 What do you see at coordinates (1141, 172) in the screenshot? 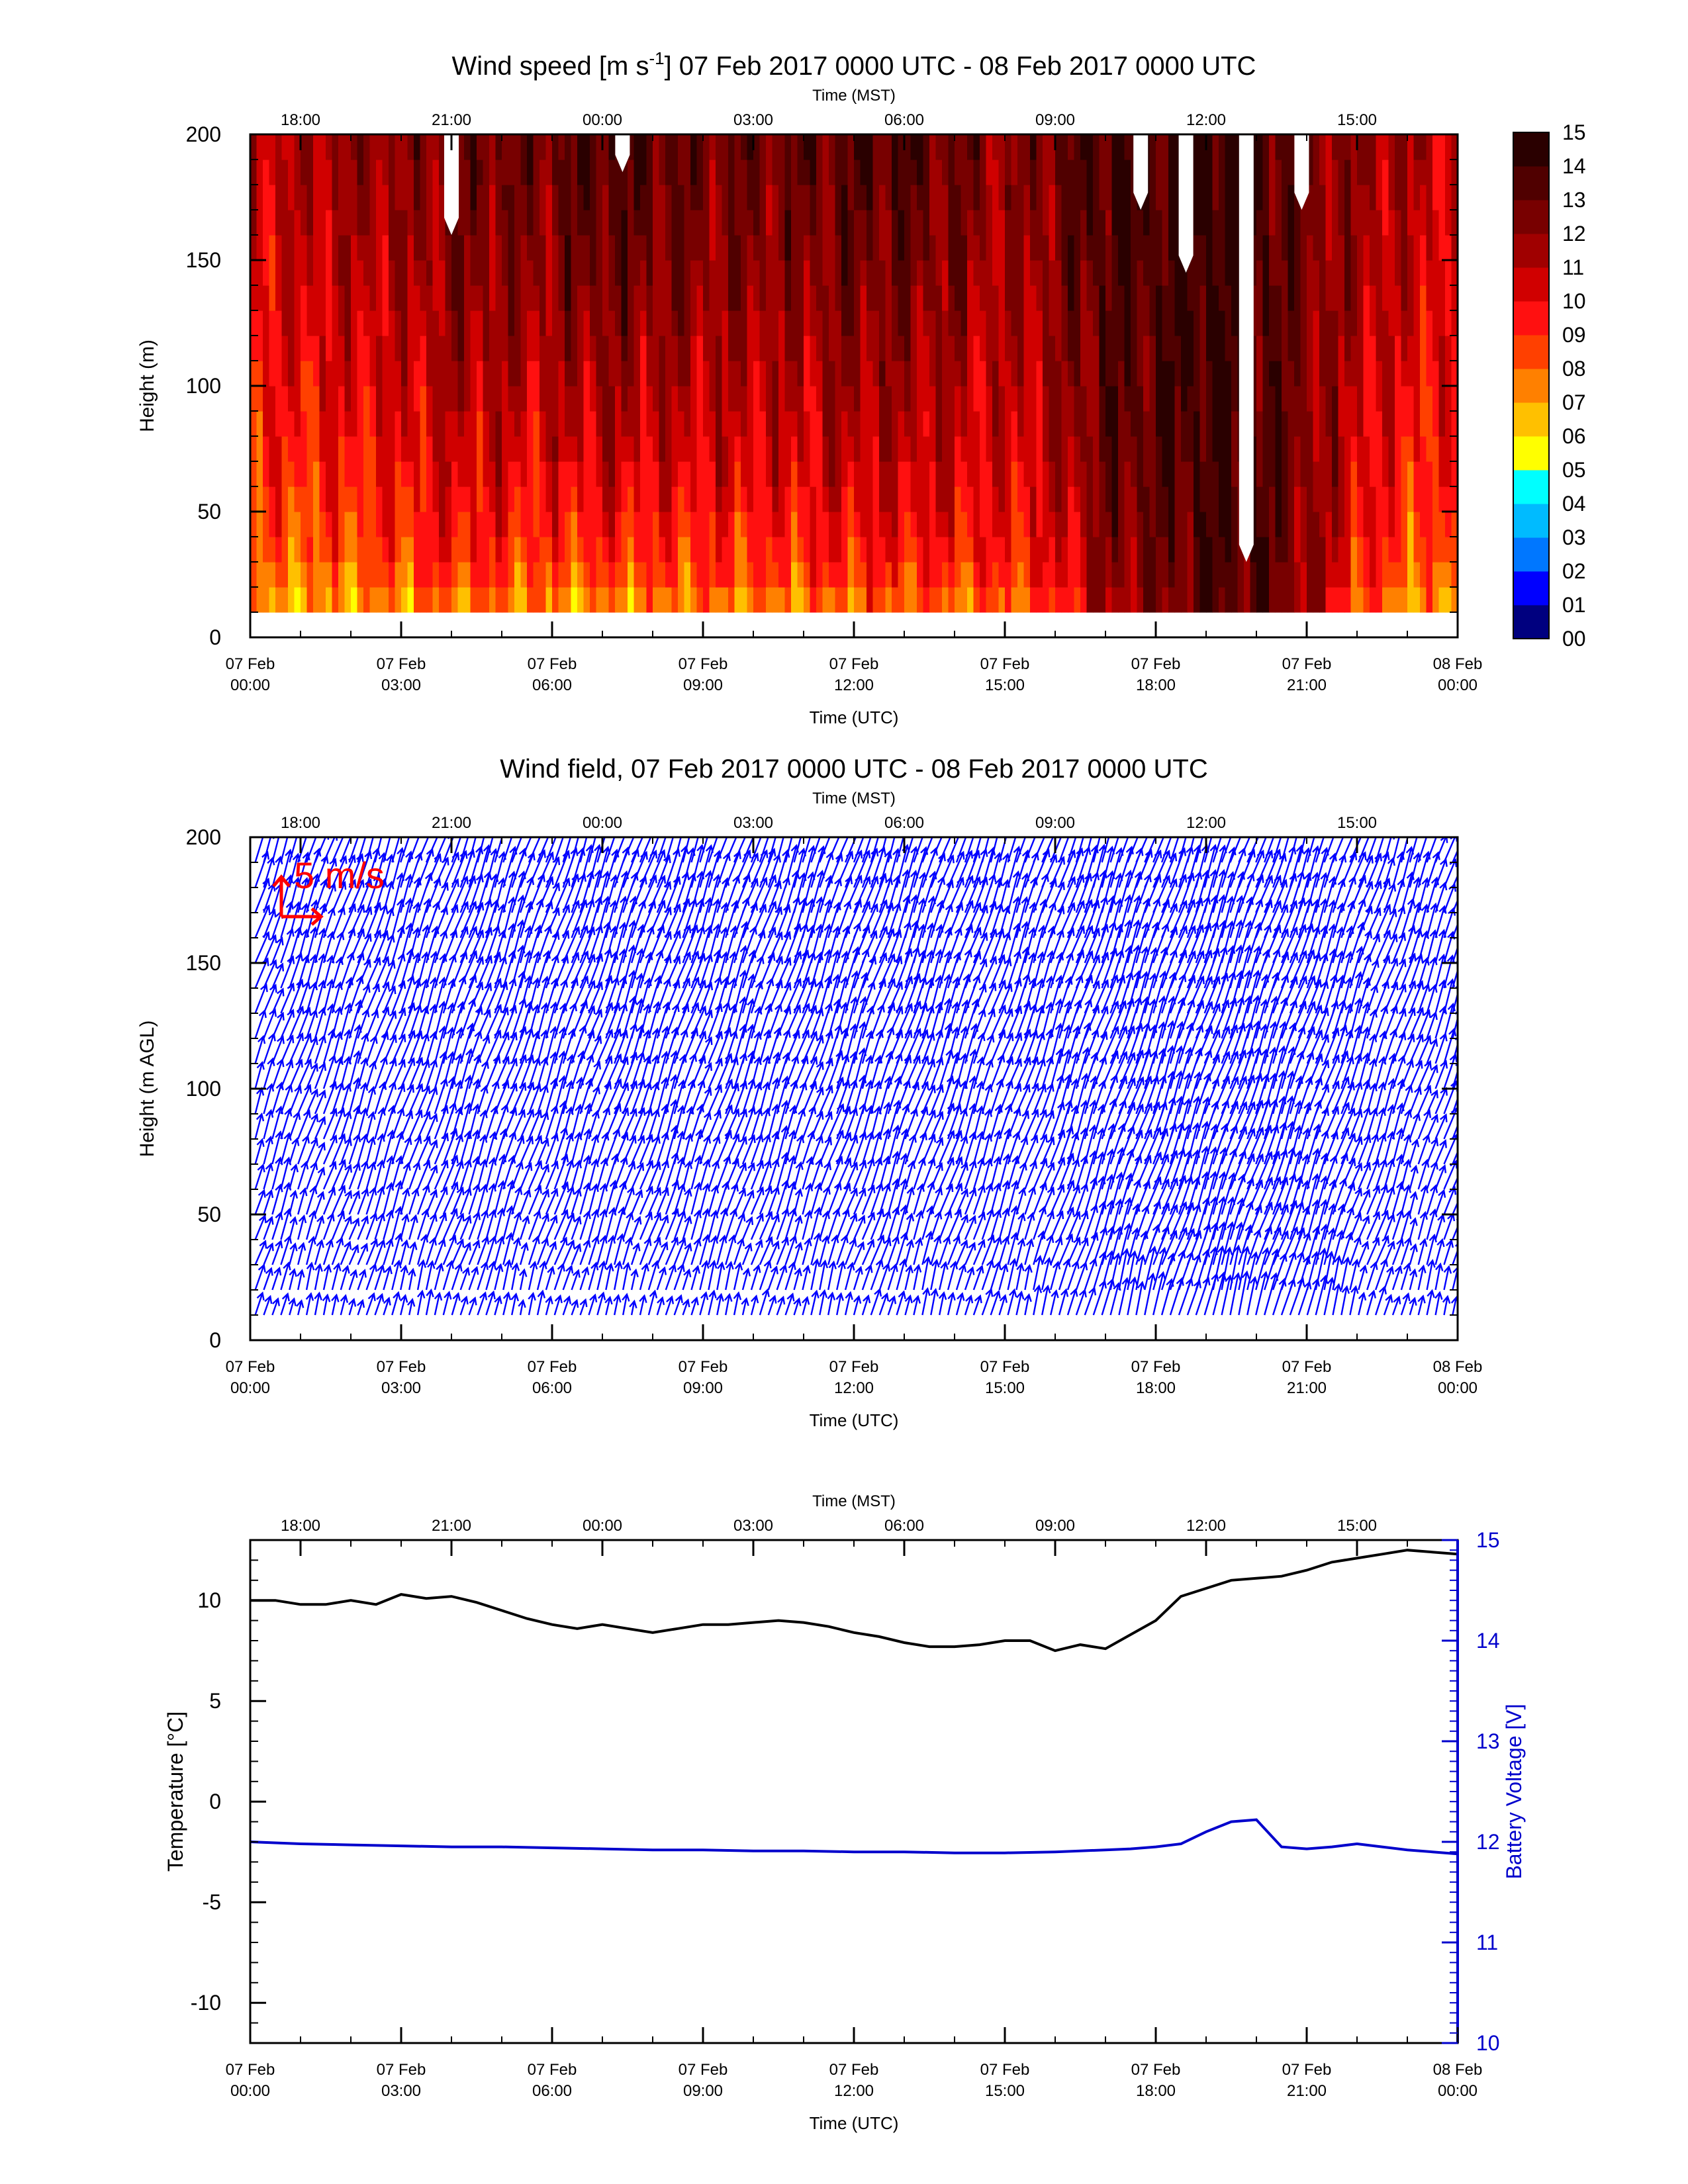
I see `no-data-gap` at bounding box center [1141, 172].